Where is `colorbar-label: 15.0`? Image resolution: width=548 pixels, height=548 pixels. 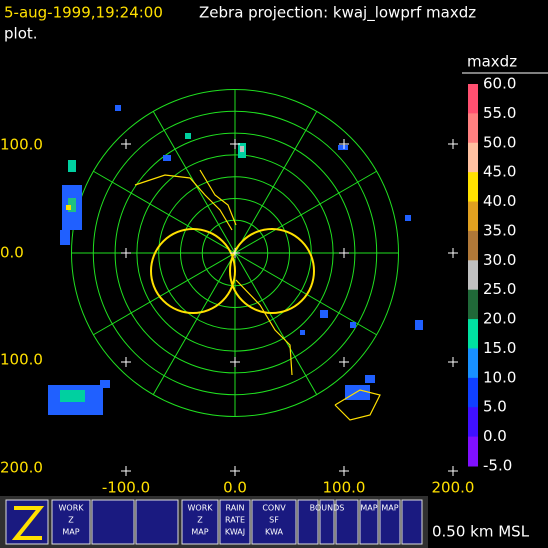 colorbar-label: 15.0 is located at coordinates (499, 348).